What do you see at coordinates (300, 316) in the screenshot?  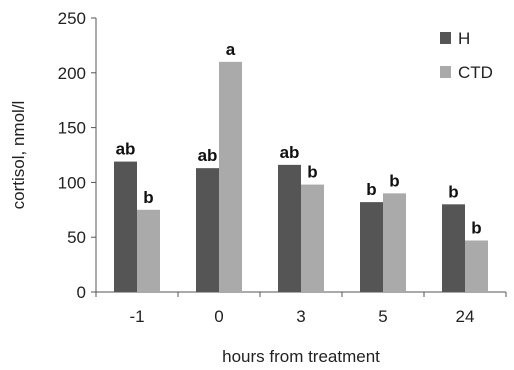 I see `x-tick-label: 3` at bounding box center [300, 316].